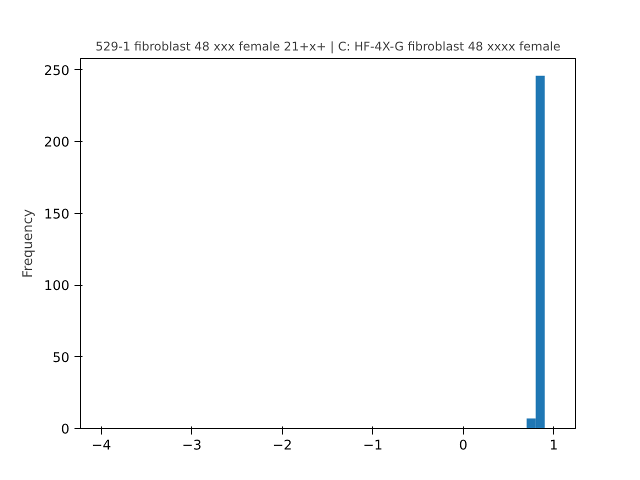 This screenshot has width=640, height=480. What do you see at coordinates (65, 430) in the screenshot?
I see `y-tick-label: 0` at bounding box center [65, 430].